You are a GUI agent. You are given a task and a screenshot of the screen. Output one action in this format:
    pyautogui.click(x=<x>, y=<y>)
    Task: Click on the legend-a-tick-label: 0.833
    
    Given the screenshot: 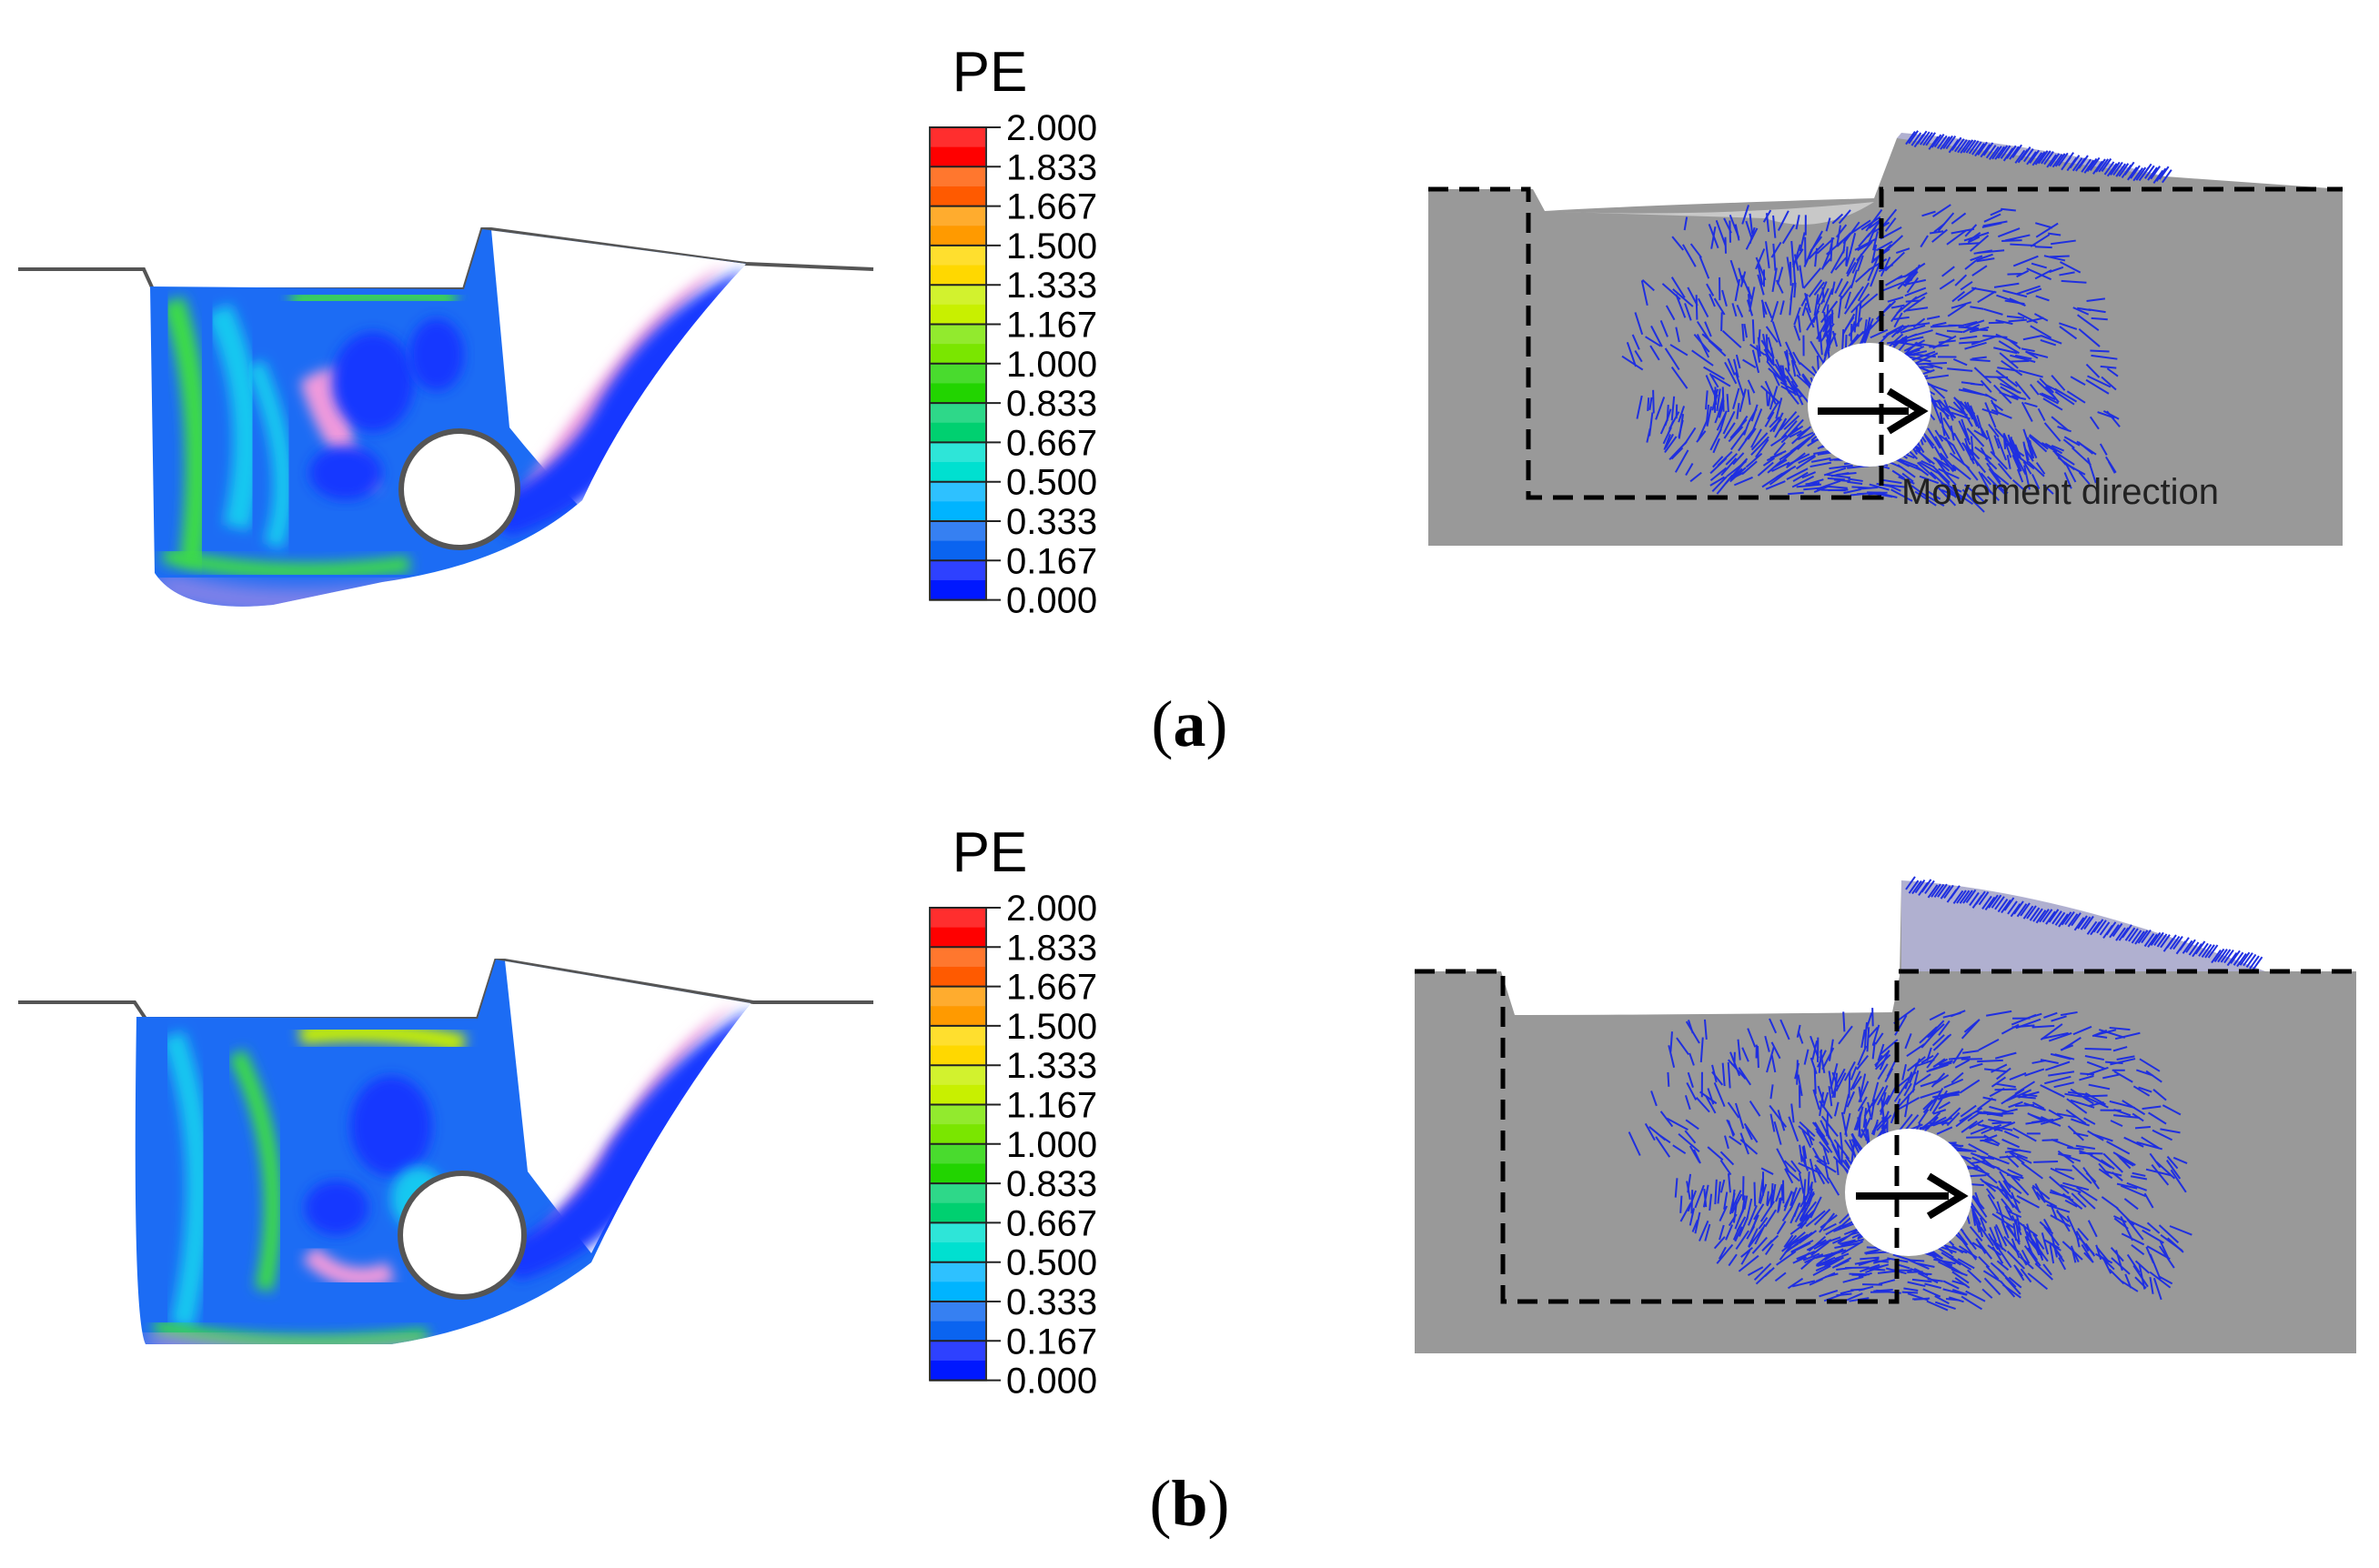 What is the action you would take?
    pyautogui.click(x=1052, y=404)
    